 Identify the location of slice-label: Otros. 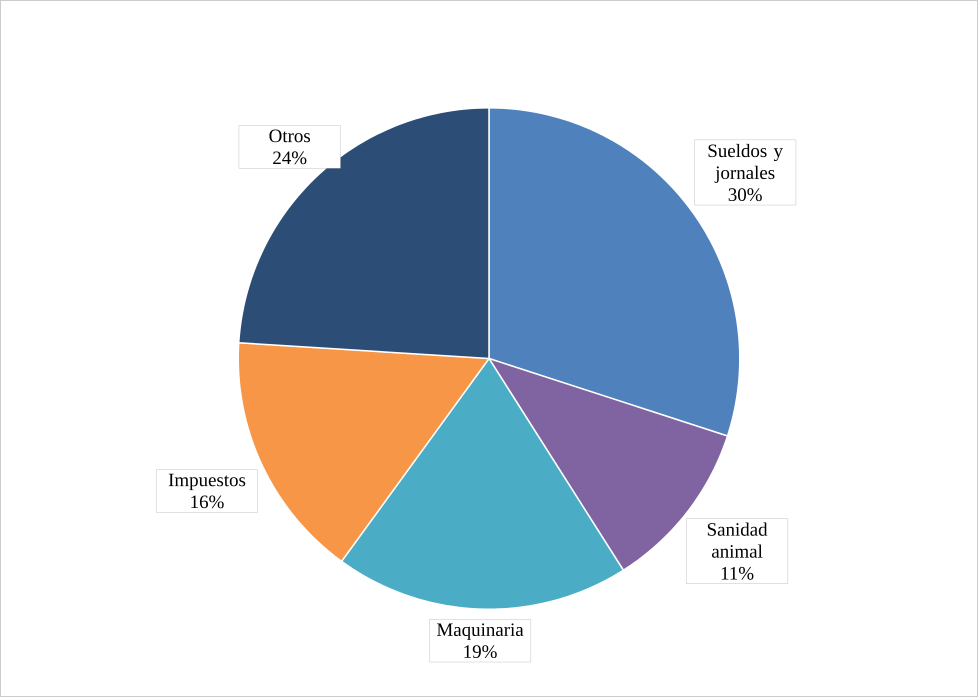
(289, 136).